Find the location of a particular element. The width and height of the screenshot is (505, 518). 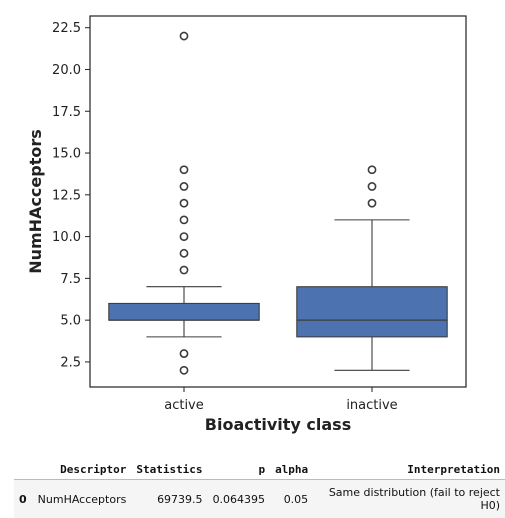

index-header is located at coordinates (23, 470).